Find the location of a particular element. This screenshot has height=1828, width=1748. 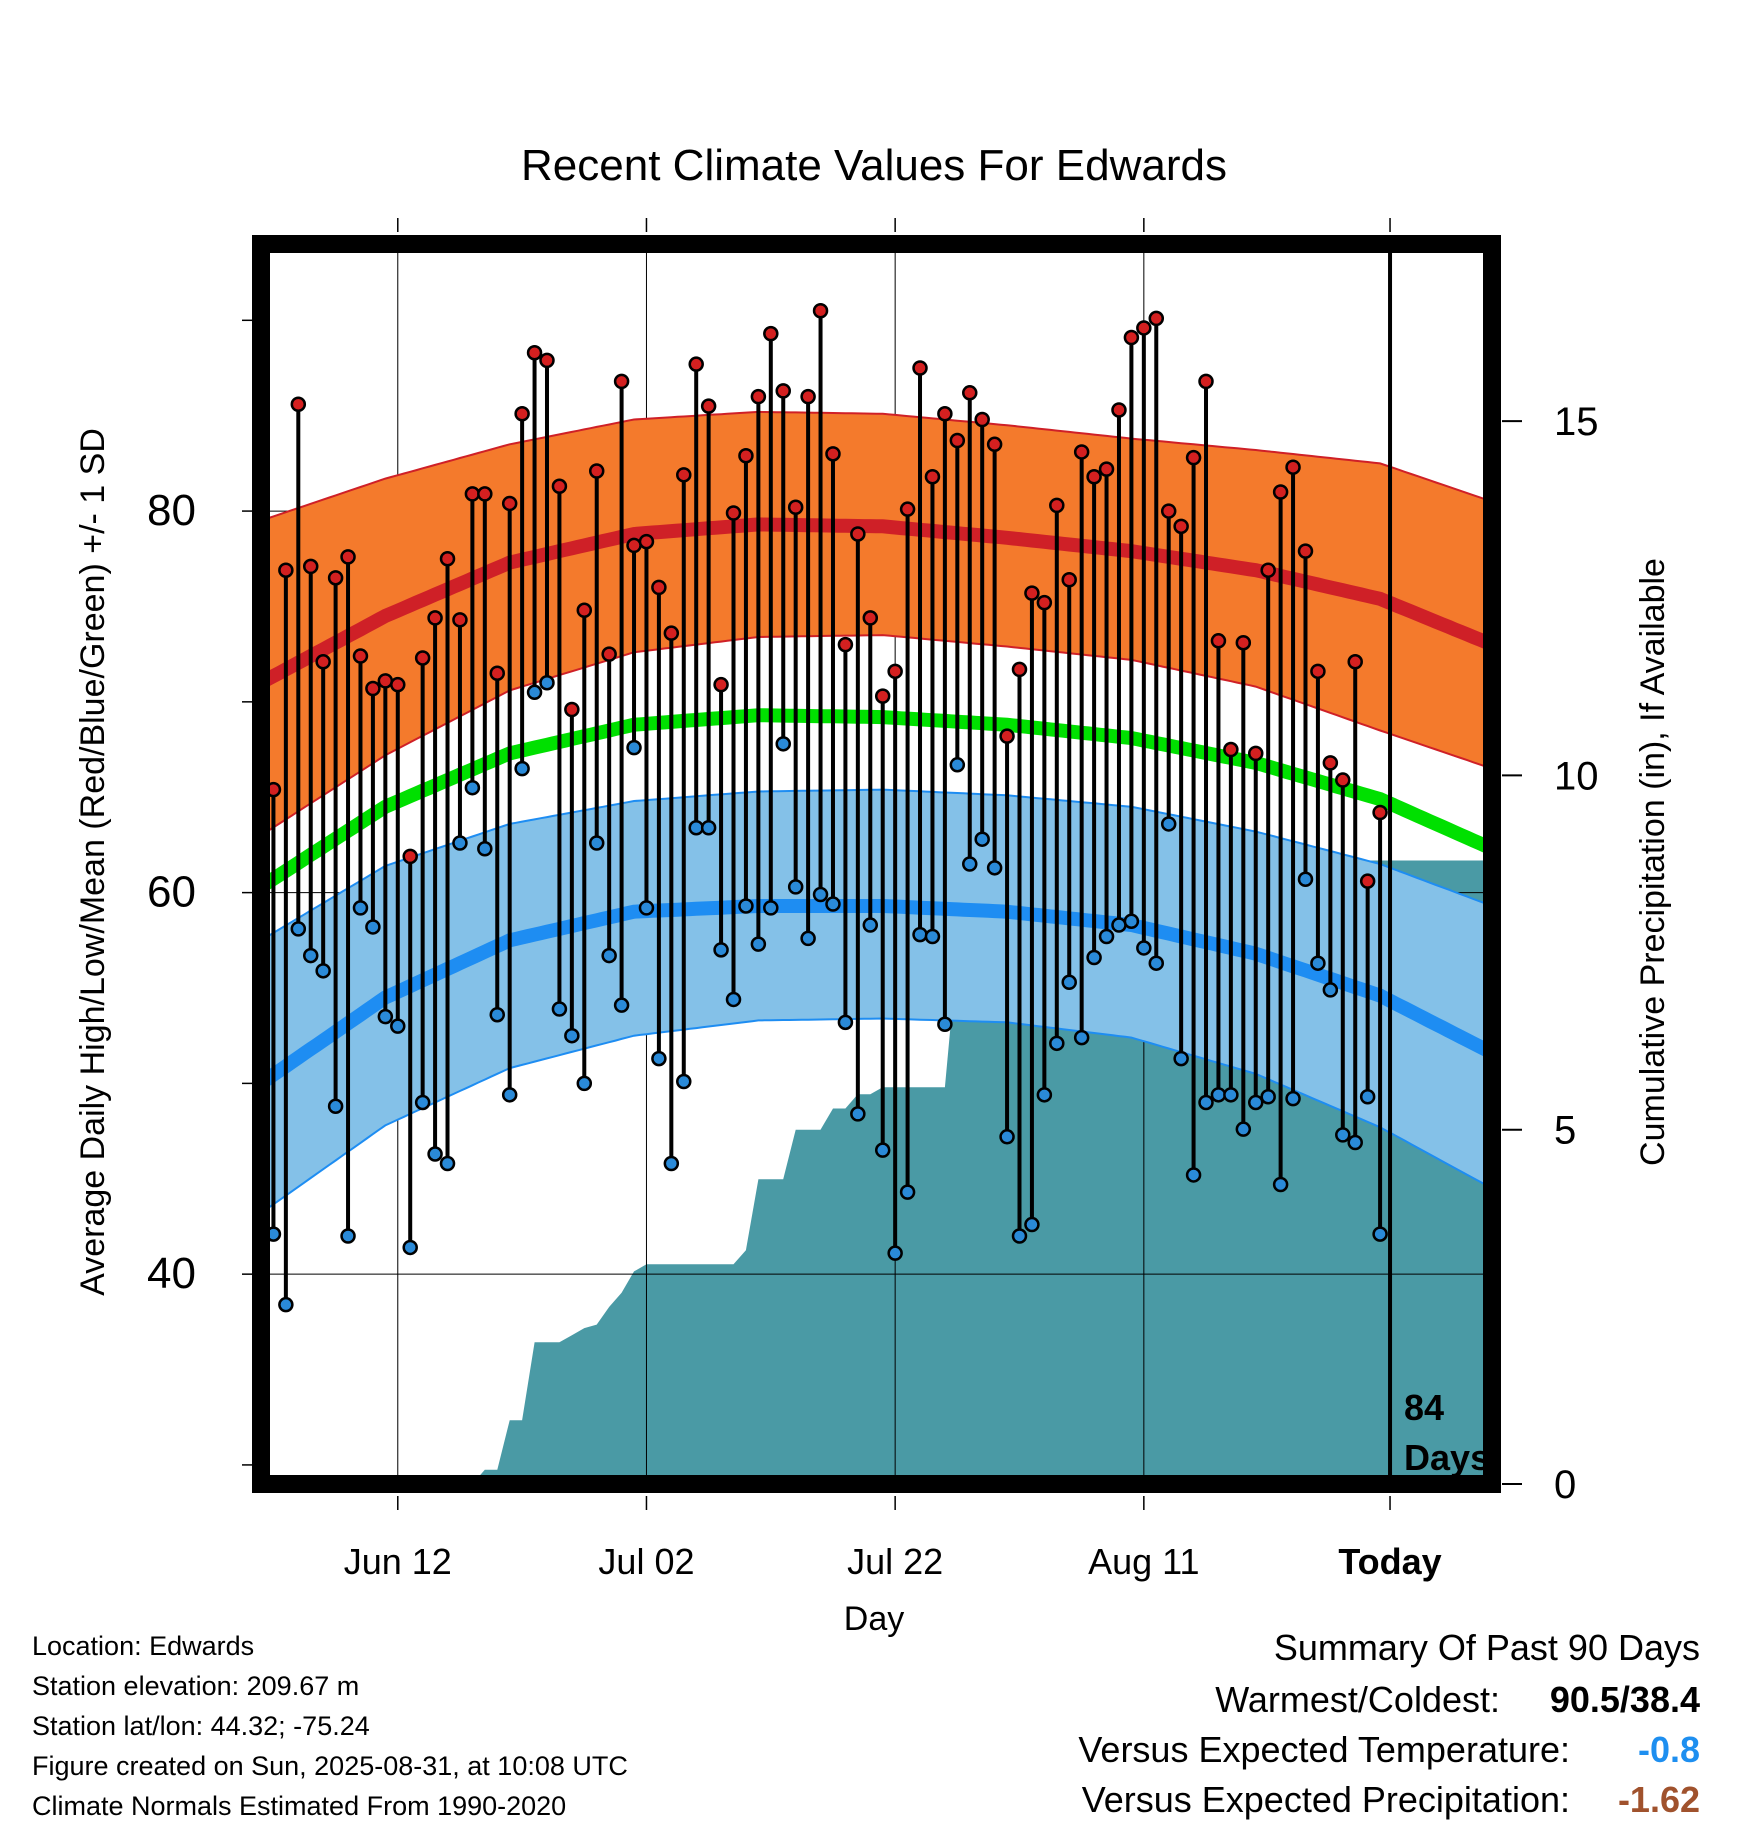

y-right-tick-label: 10 is located at coordinates (1576, 776).